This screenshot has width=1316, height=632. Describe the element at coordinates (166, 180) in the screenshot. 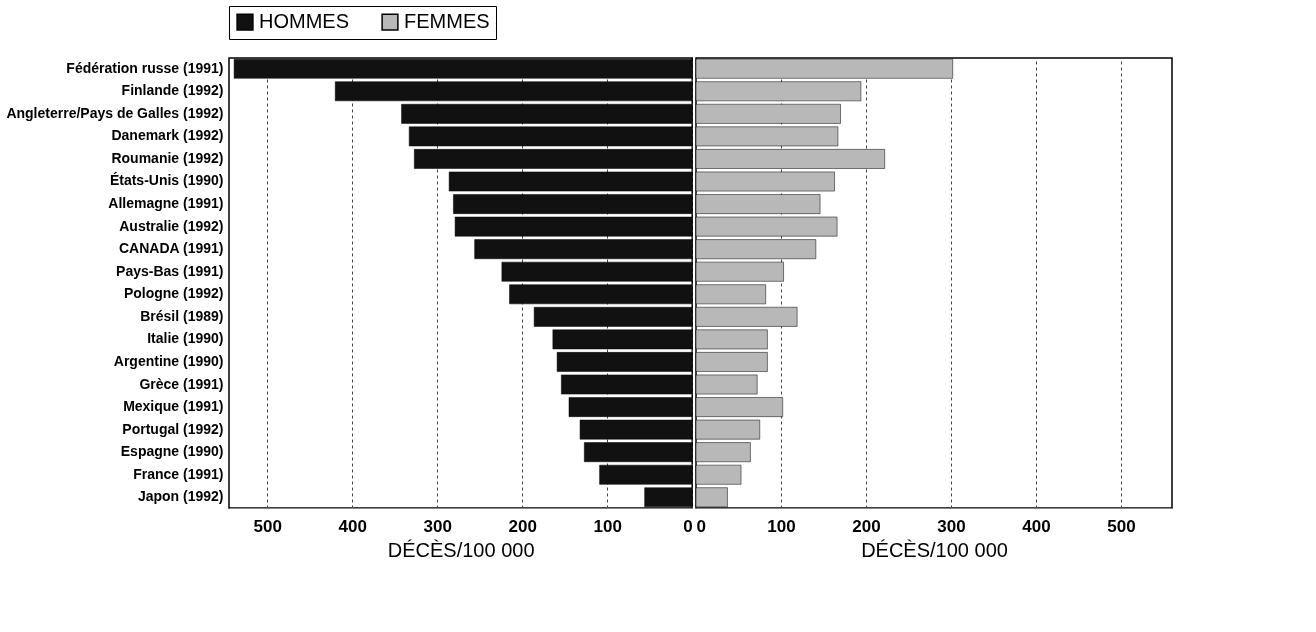

I see `y-tick-label: États-Unis (1990)` at that location.